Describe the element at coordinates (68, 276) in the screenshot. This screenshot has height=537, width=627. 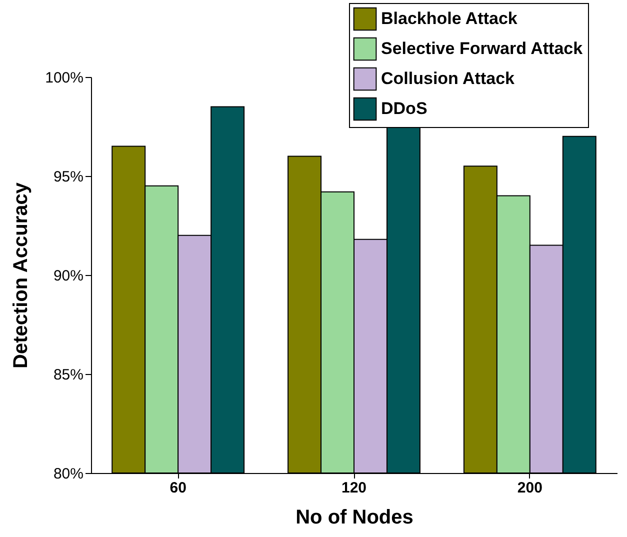
I see `y-tick-label: 90%` at that location.